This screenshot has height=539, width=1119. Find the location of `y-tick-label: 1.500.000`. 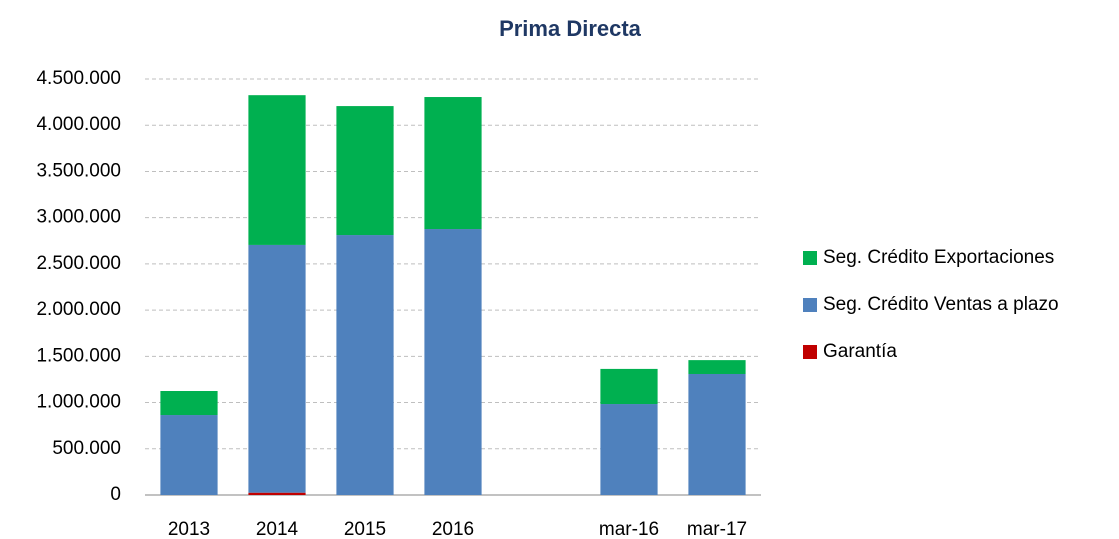

y-tick-label: 1.500.000 is located at coordinates (78, 355).